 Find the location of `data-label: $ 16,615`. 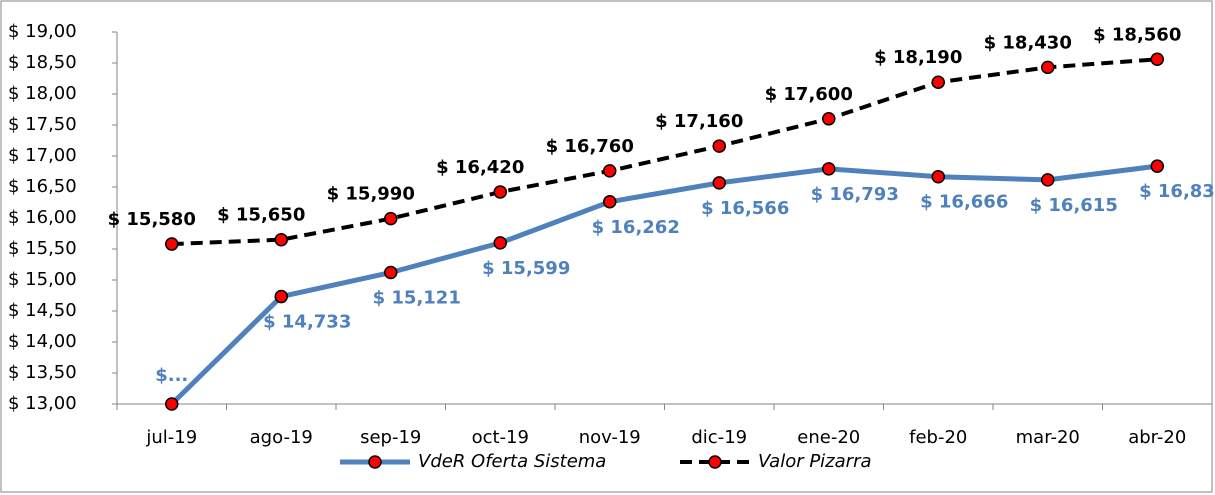

data-label: $ 16,615 is located at coordinates (1074, 205).